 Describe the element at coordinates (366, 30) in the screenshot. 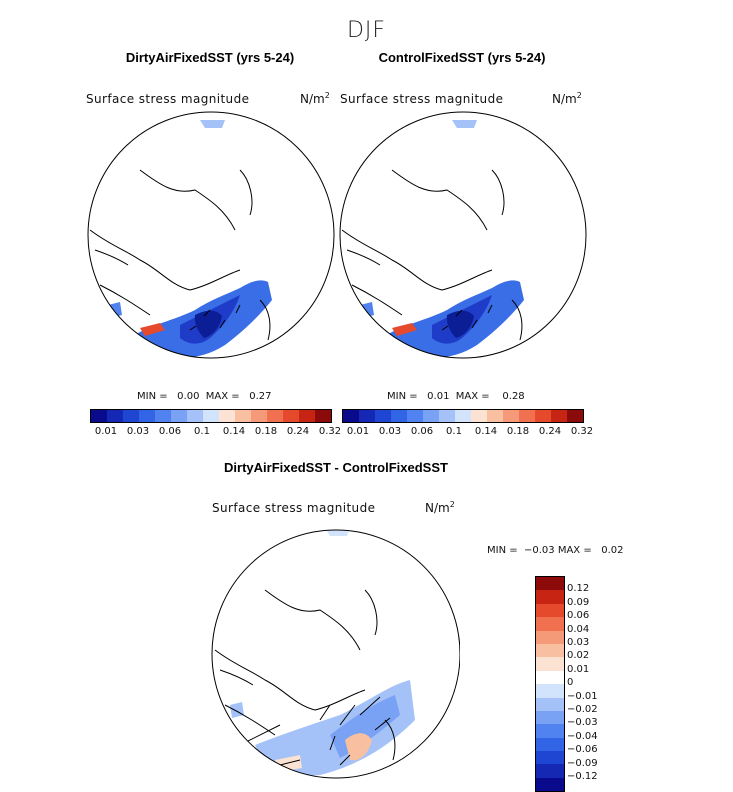

I see `season-title: DJF` at that location.